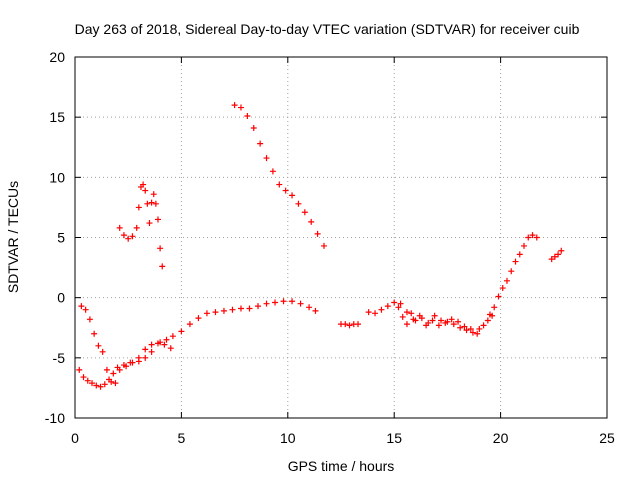  What do you see at coordinates (126, 345) in the screenshot?
I see `series-morning-track` at bounding box center [126, 345].